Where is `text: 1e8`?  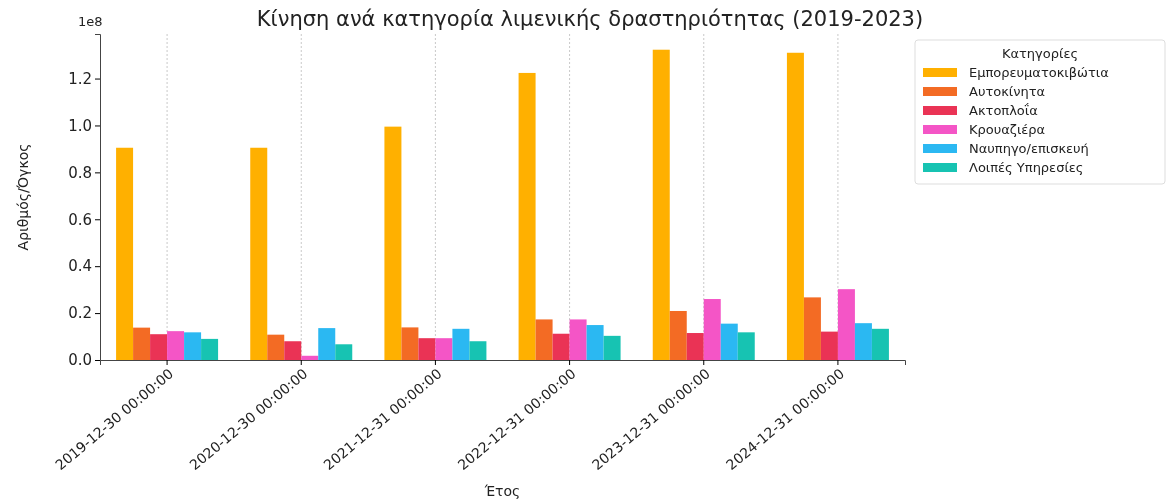
text: 1e8 is located at coordinates (90, 21).